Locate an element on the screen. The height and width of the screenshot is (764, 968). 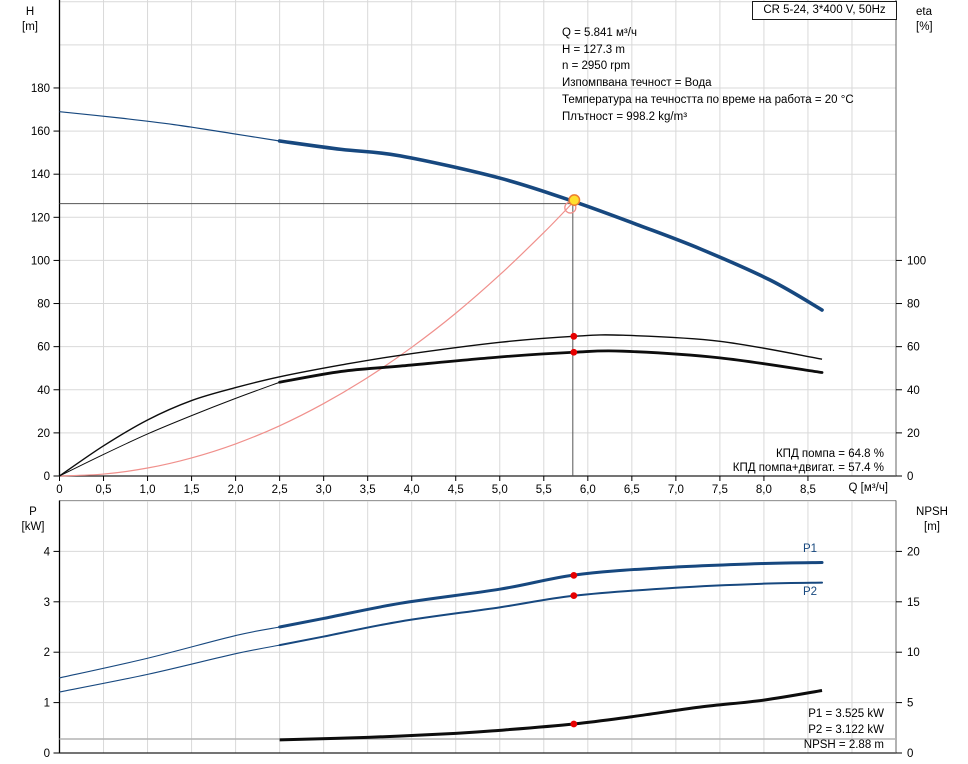
left-axis-tick-label: 60 is located at coordinates (43, 348).